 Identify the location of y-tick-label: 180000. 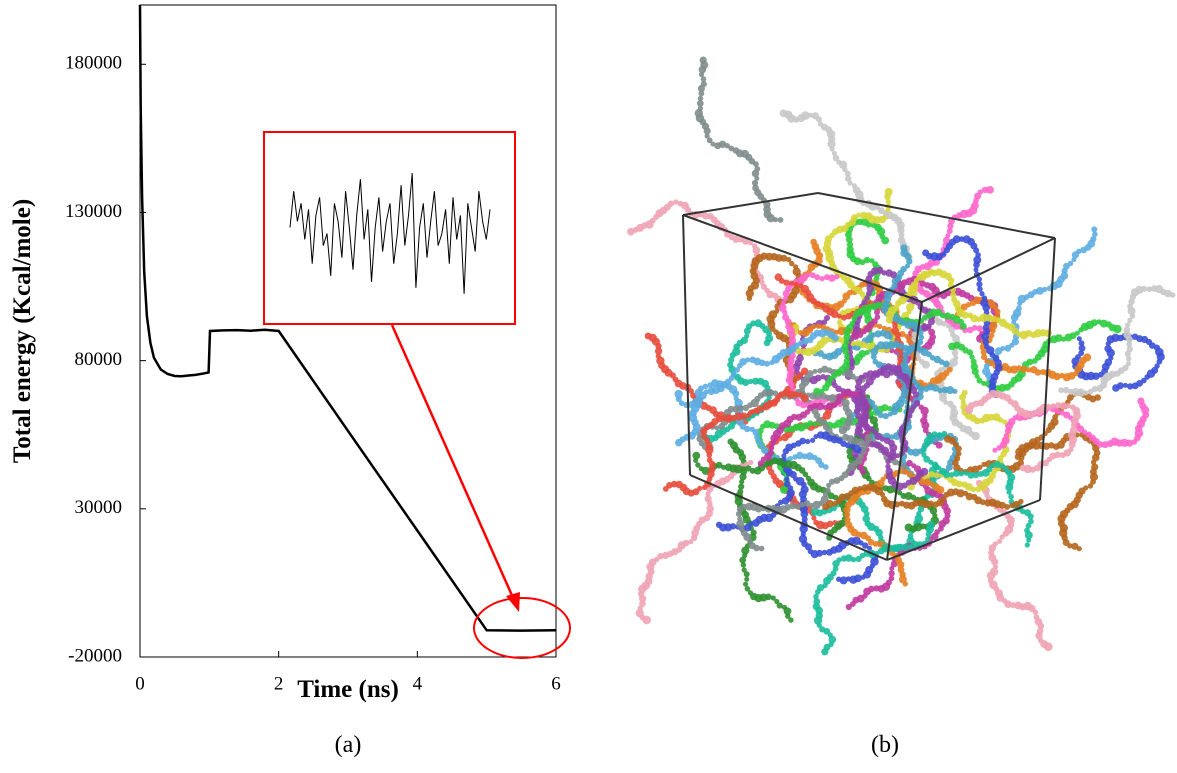
(93, 63).